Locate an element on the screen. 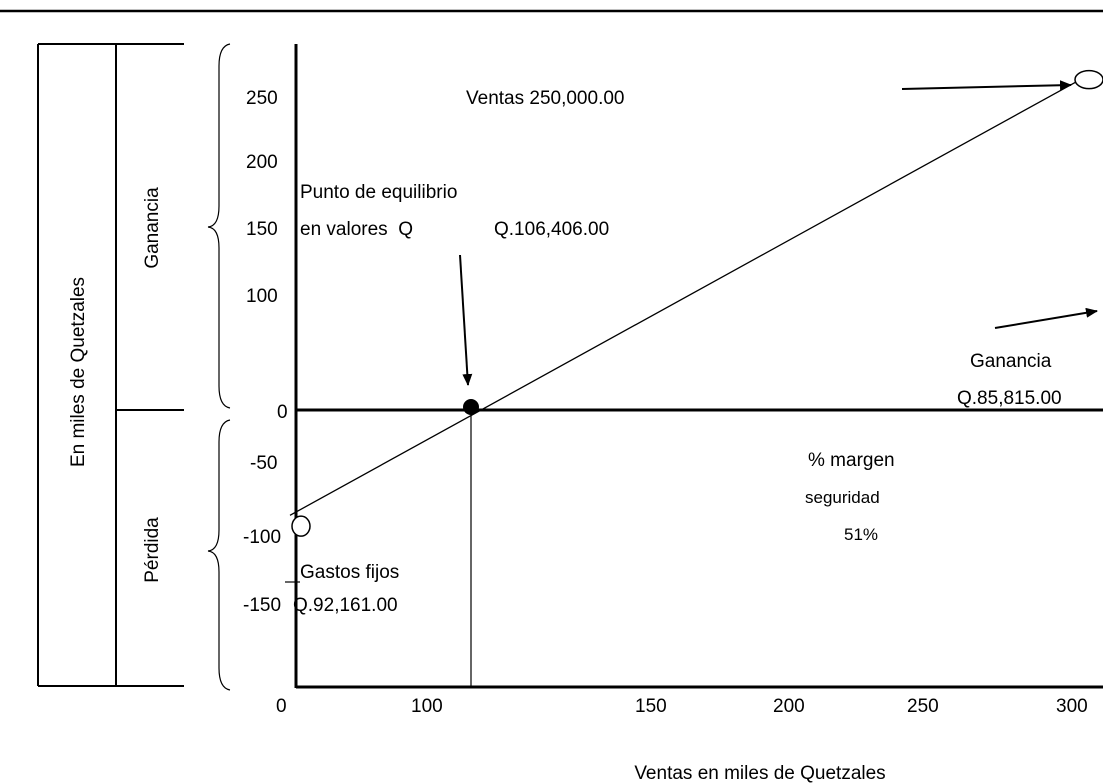  profit-value: Q.85,815.00 is located at coordinates (1009, 398).